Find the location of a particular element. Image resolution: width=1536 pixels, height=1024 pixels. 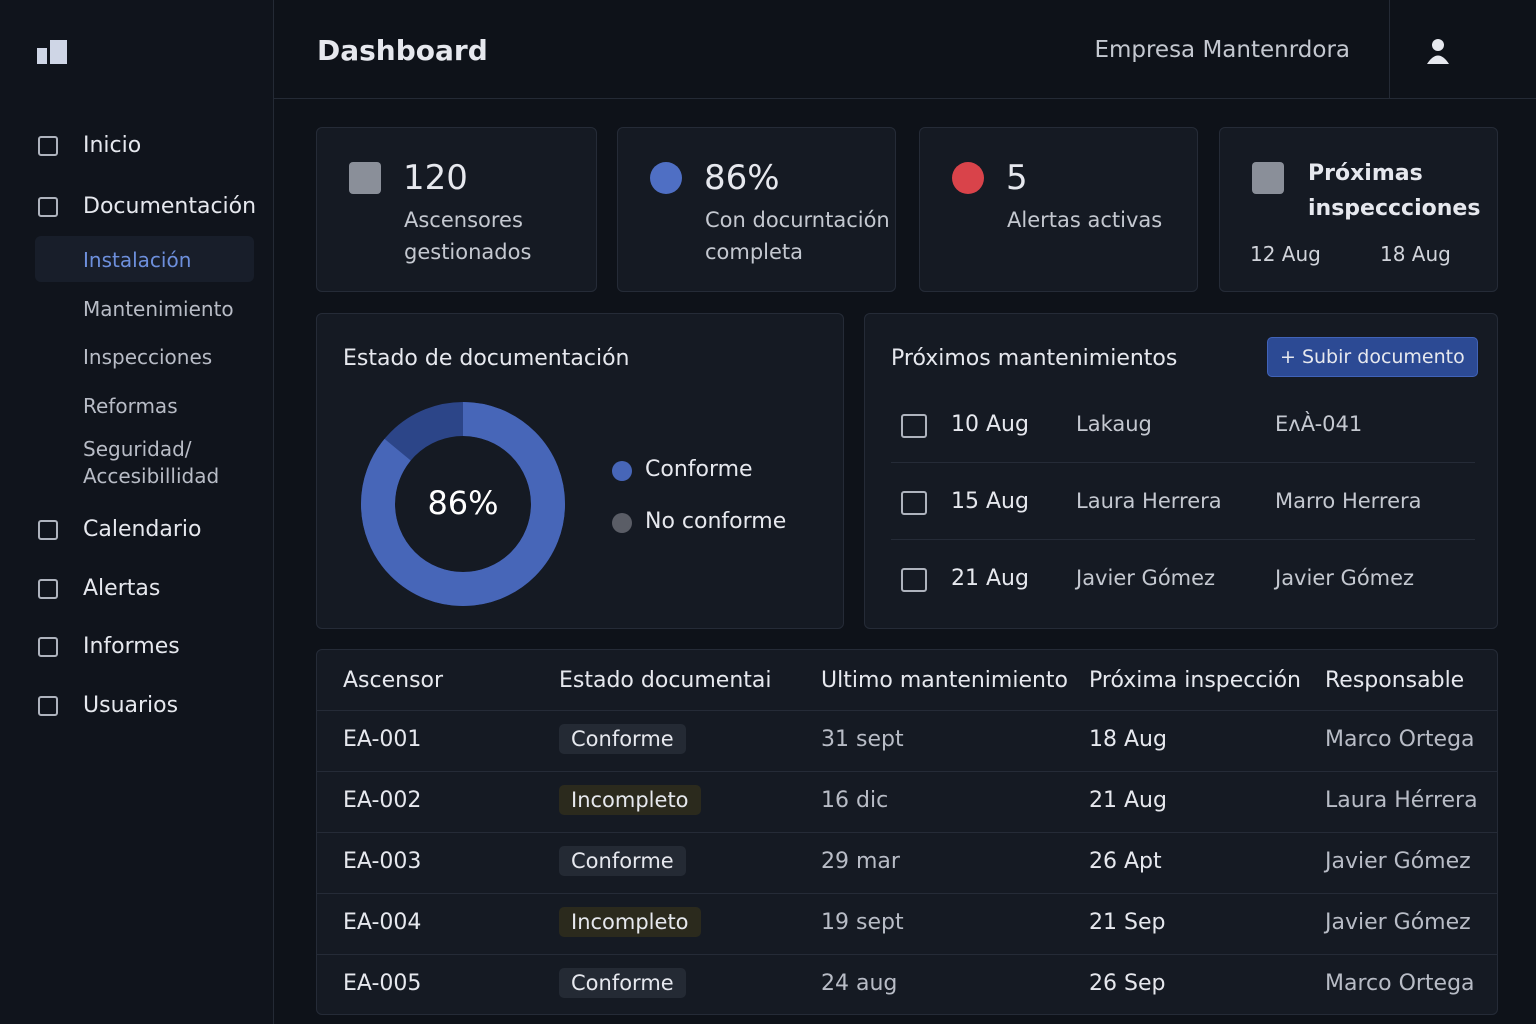

subnav-item: Seguridad/ Accesibillidad is located at coordinates (151, 462).